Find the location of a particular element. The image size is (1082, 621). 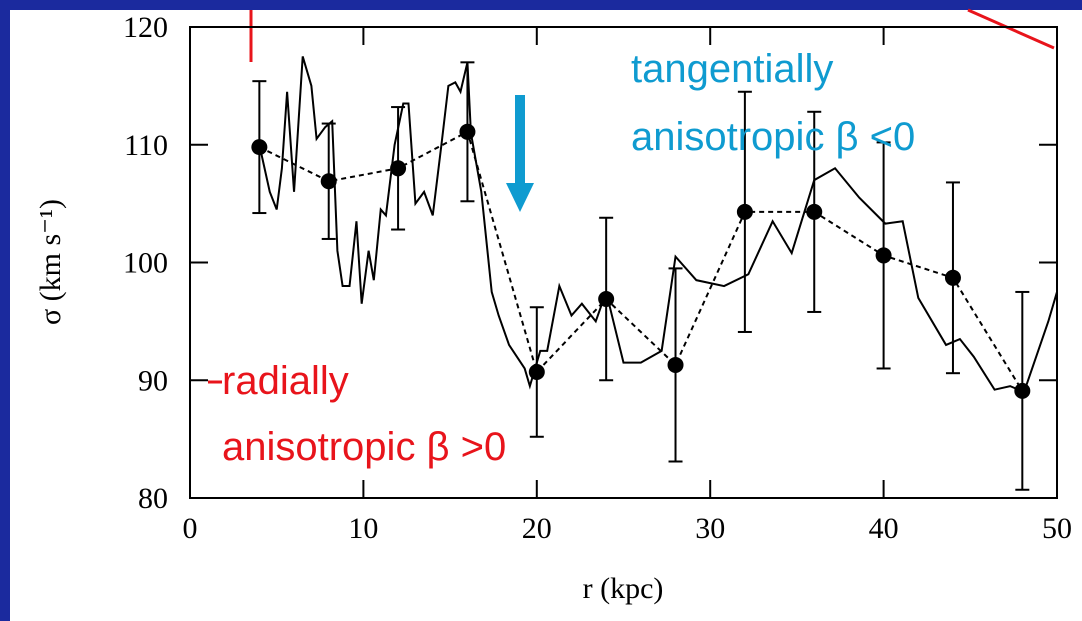

annotation: anisotropic β >0 is located at coordinates (364, 447).